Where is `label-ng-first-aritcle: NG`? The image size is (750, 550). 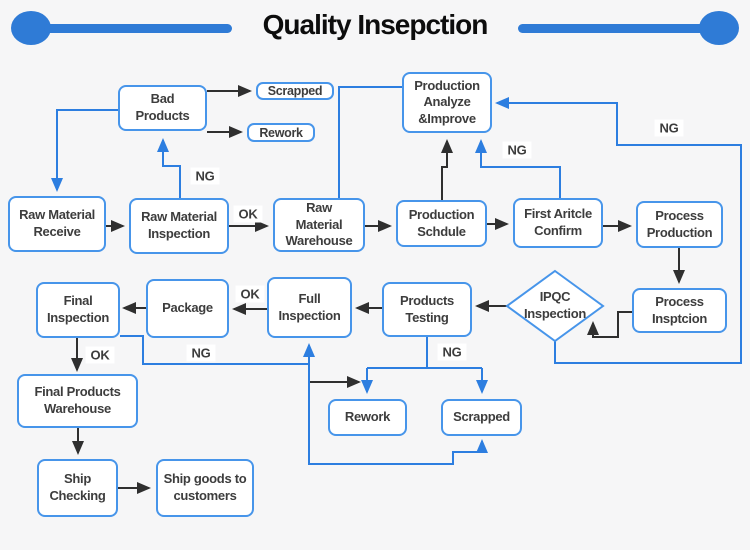 label-ng-first-aritcle: NG is located at coordinates (517, 150).